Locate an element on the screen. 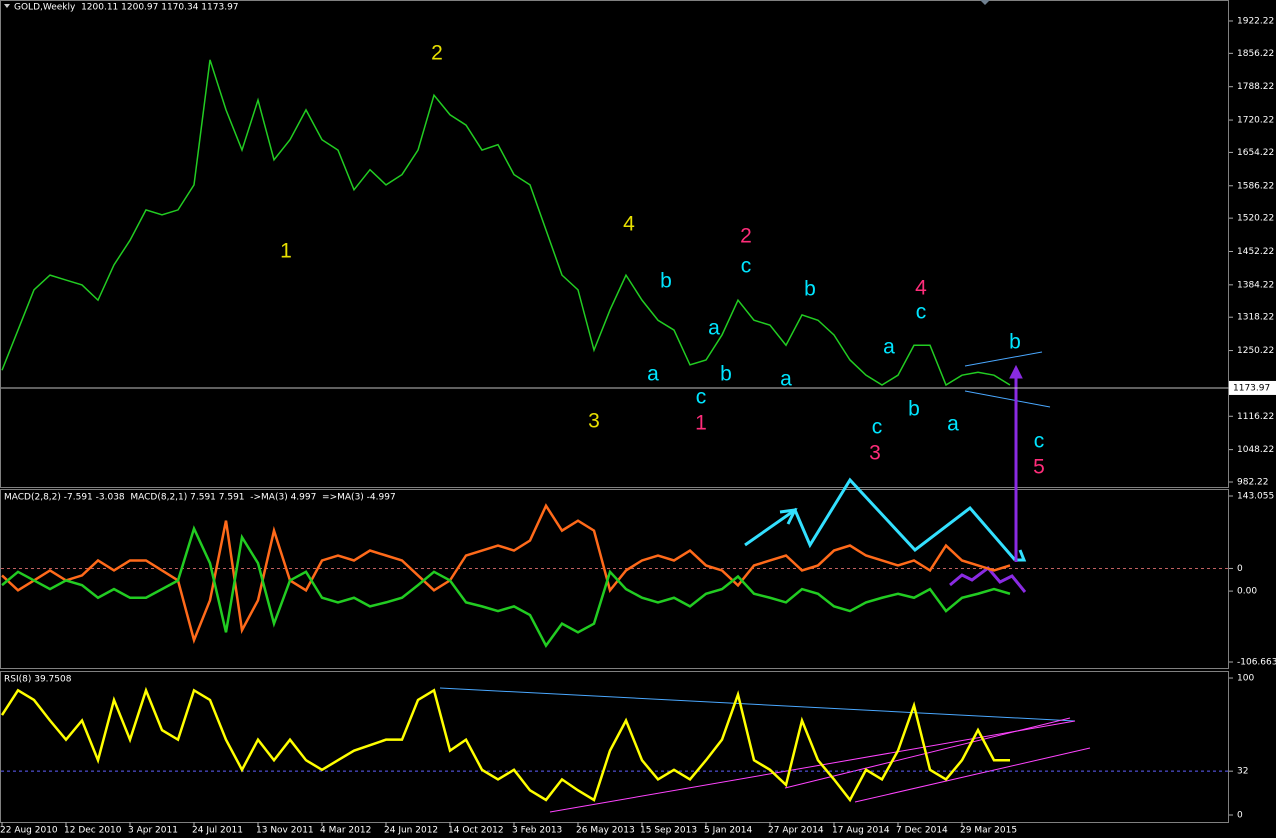 Image resolution: width=1276 pixels, height=838 pixels. x-tick-label: 17 Aug 2014 is located at coordinates (861, 831).